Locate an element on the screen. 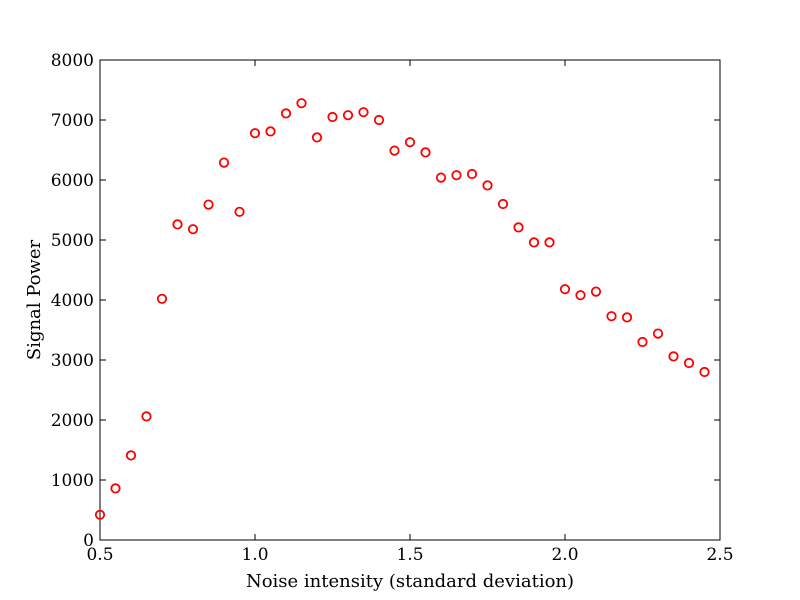 The height and width of the screenshot is (600, 800). y-tick-label: 5000 is located at coordinates (72, 241).